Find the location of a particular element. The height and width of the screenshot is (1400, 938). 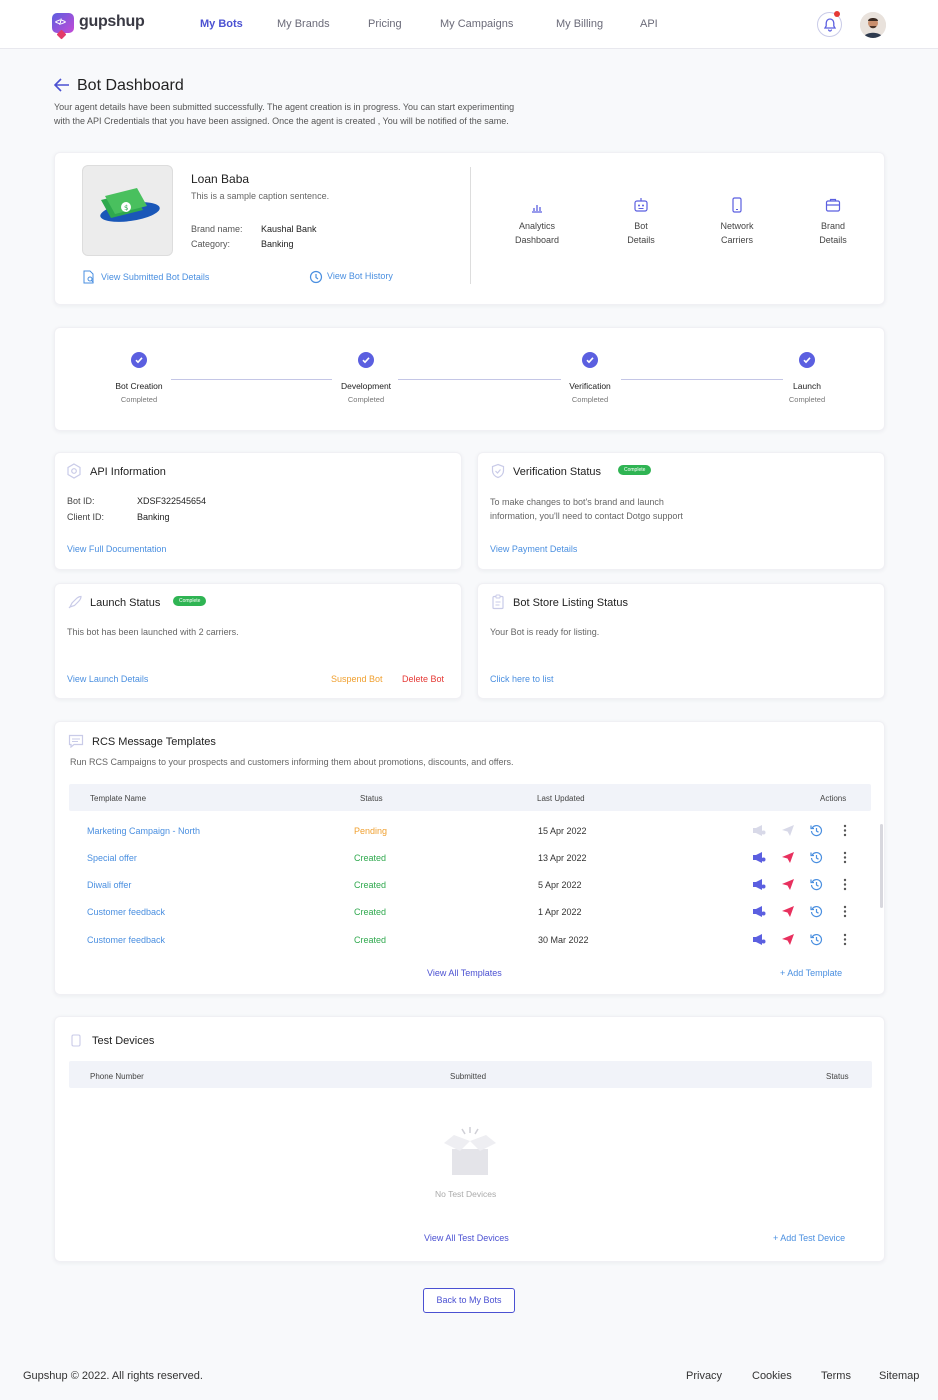

footer-link-sitemap: Sitemap is located at coordinates (899, 1376).